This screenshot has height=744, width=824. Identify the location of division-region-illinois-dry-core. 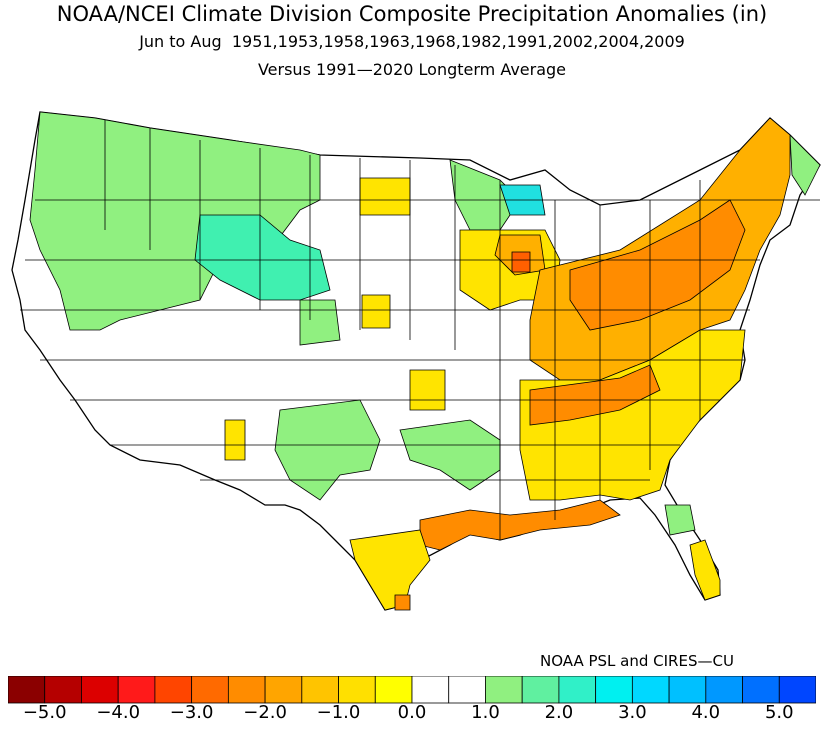
(521, 262).